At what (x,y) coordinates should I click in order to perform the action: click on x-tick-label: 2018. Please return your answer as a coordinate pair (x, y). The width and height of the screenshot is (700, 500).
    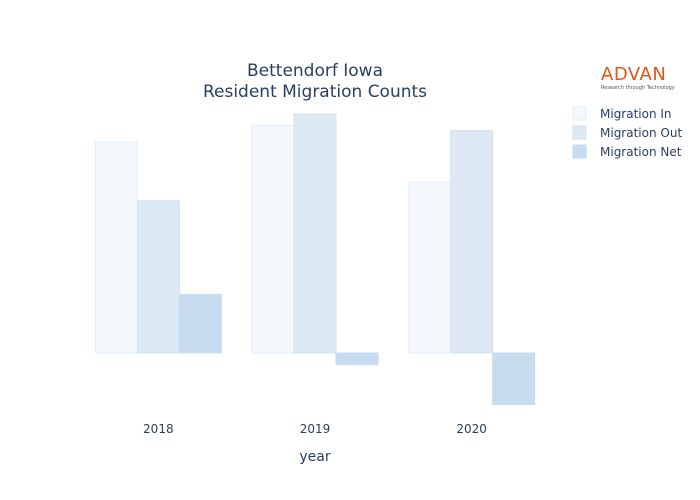
    Looking at the image, I should click on (158, 429).